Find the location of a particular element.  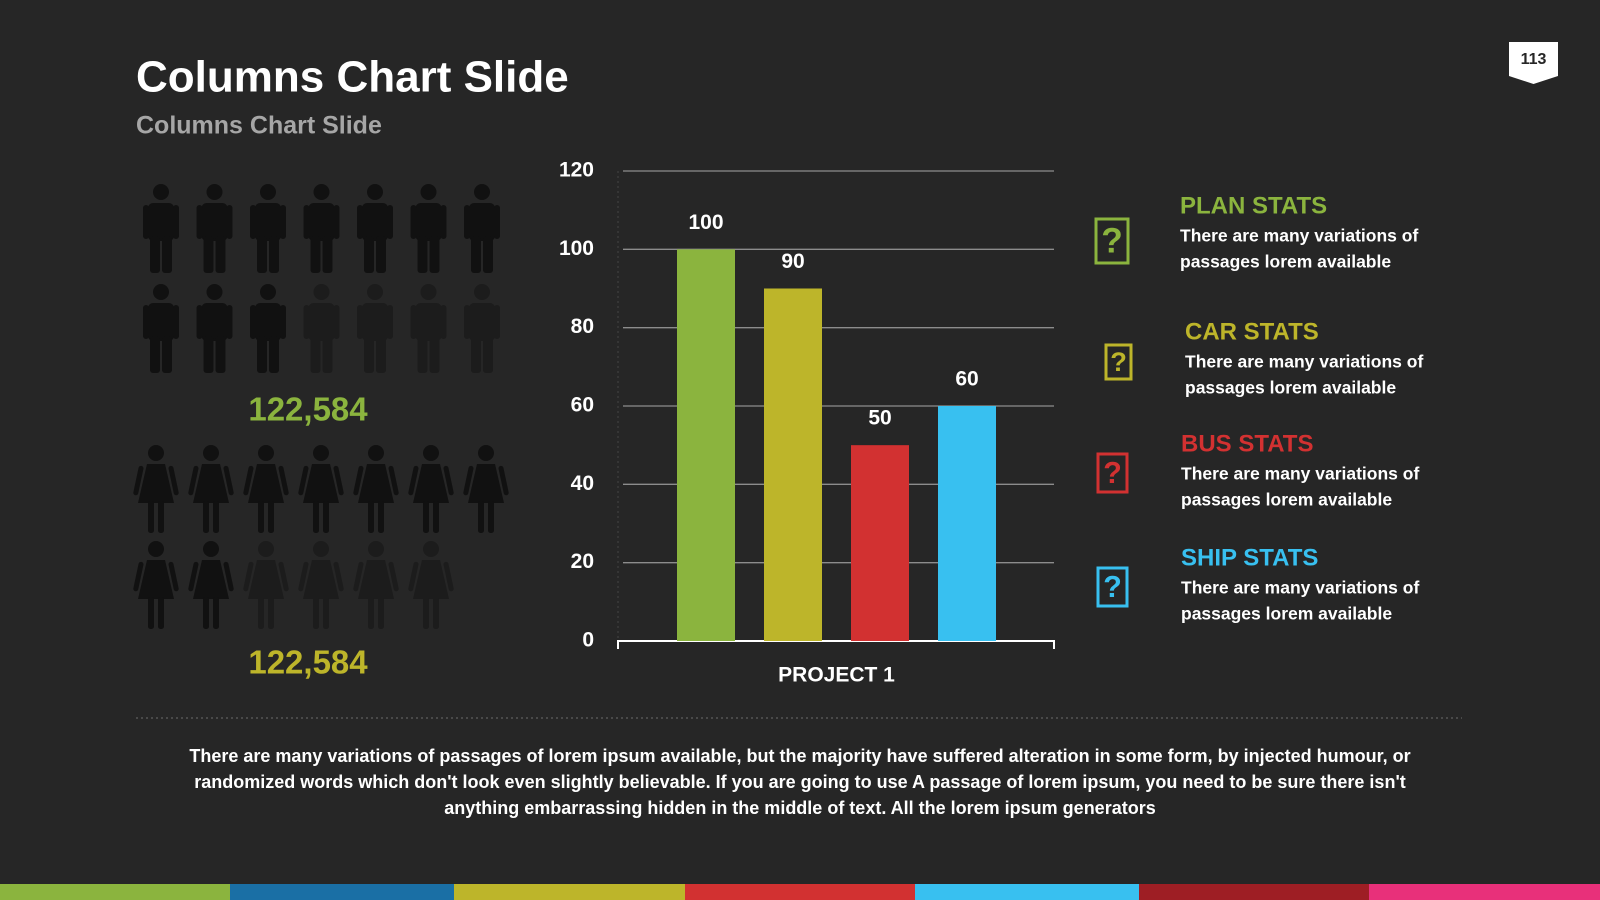

y-tick-label: 40 is located at coordinates (582, 483).